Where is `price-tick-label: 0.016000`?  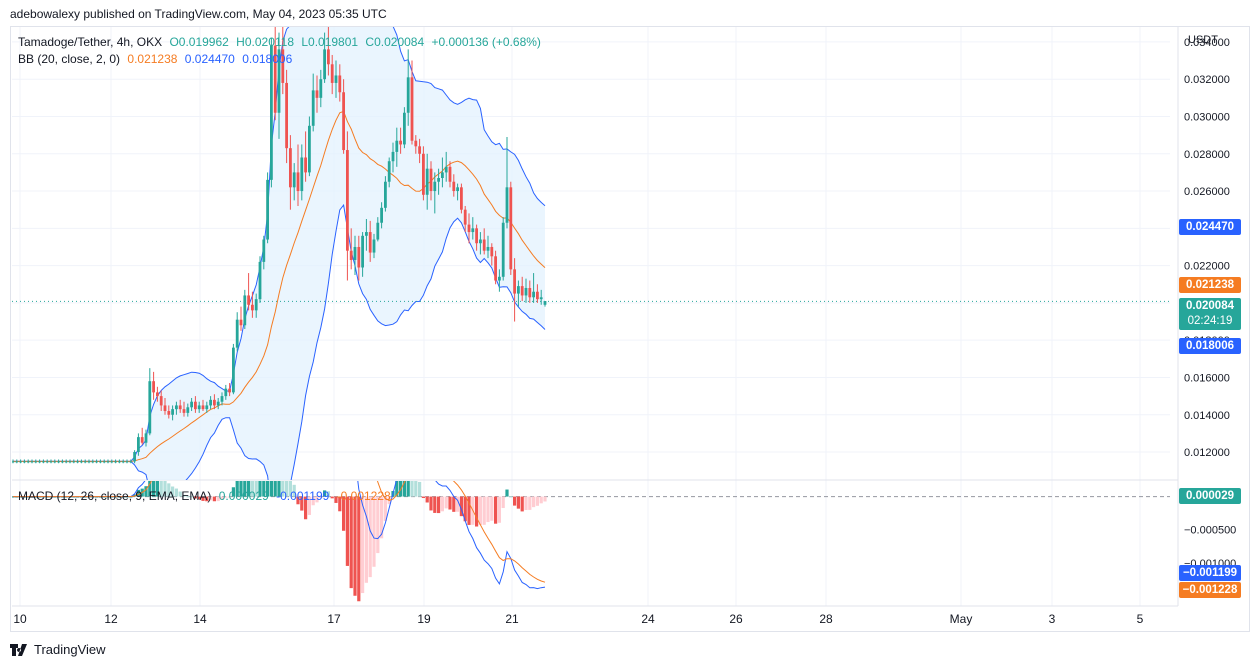
price-tick-label: 0.016000 is located at coordinates (1207, 378).